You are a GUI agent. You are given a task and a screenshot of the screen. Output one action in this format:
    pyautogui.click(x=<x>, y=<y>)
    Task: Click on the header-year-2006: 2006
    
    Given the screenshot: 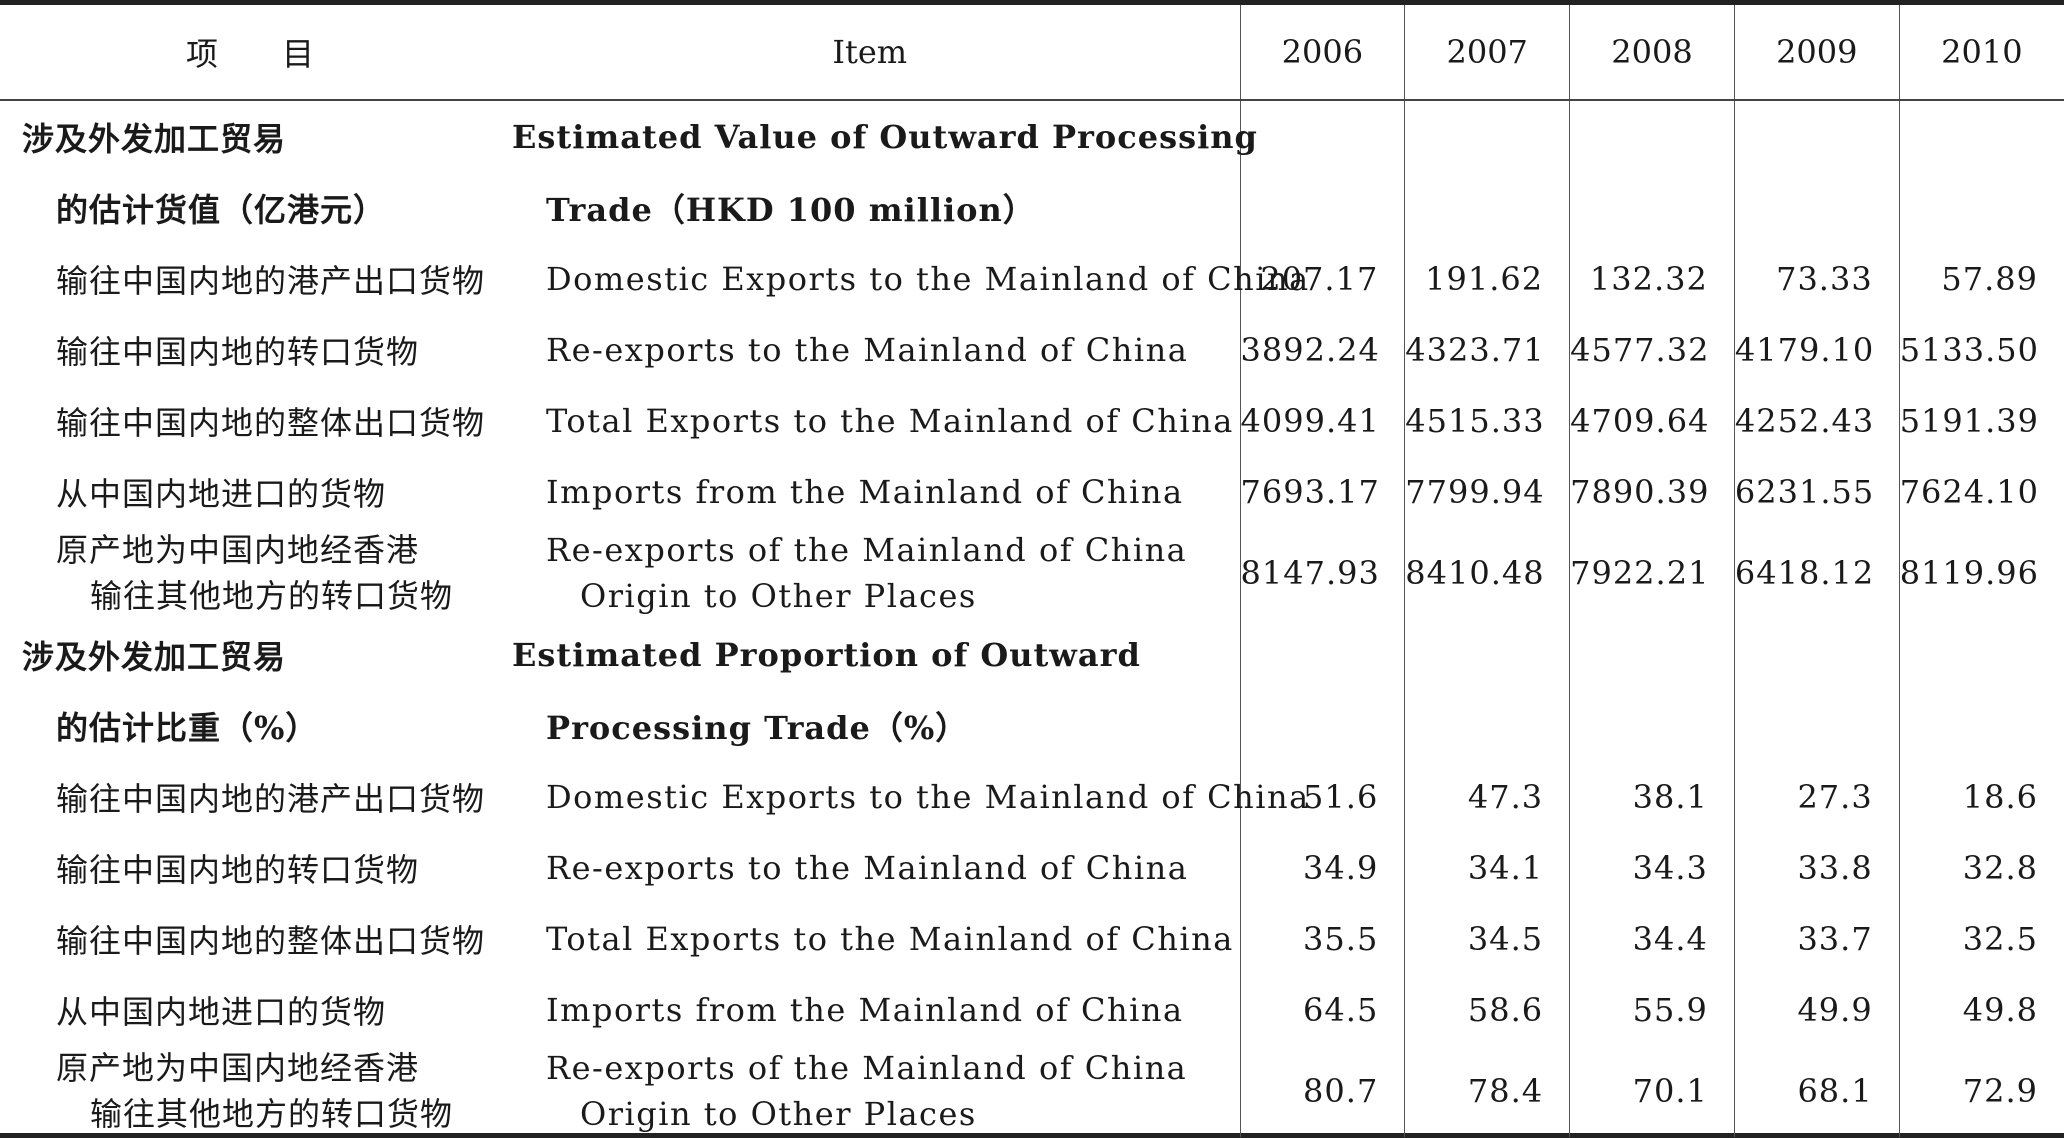 What is the action you would take?
    pyautogui.click(x=1322, y=53)
    